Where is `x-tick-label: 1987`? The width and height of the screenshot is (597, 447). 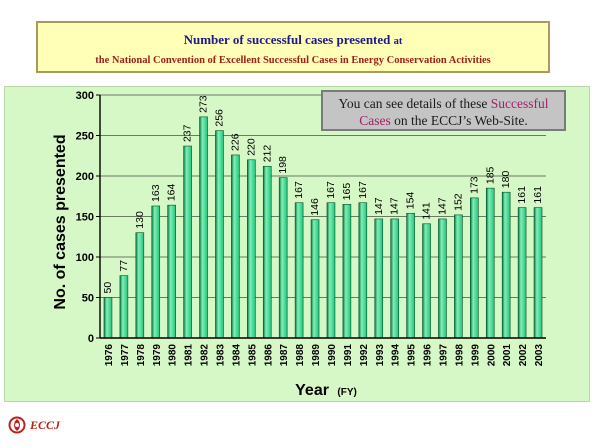
x-tick-label: 1987 is located at coordinates (284, 355).